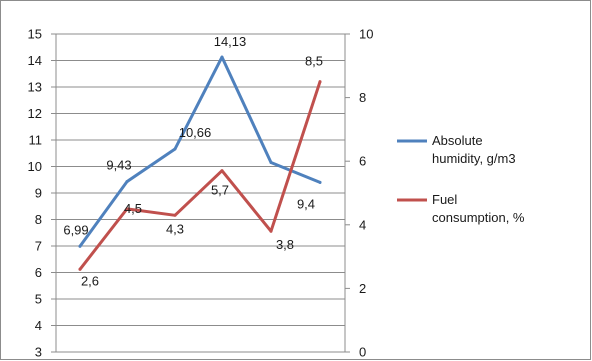  What do you see at coordinates (75, 229) in the screenshot?
I see `data-label: 6,99` at bounding box center [75, 229].